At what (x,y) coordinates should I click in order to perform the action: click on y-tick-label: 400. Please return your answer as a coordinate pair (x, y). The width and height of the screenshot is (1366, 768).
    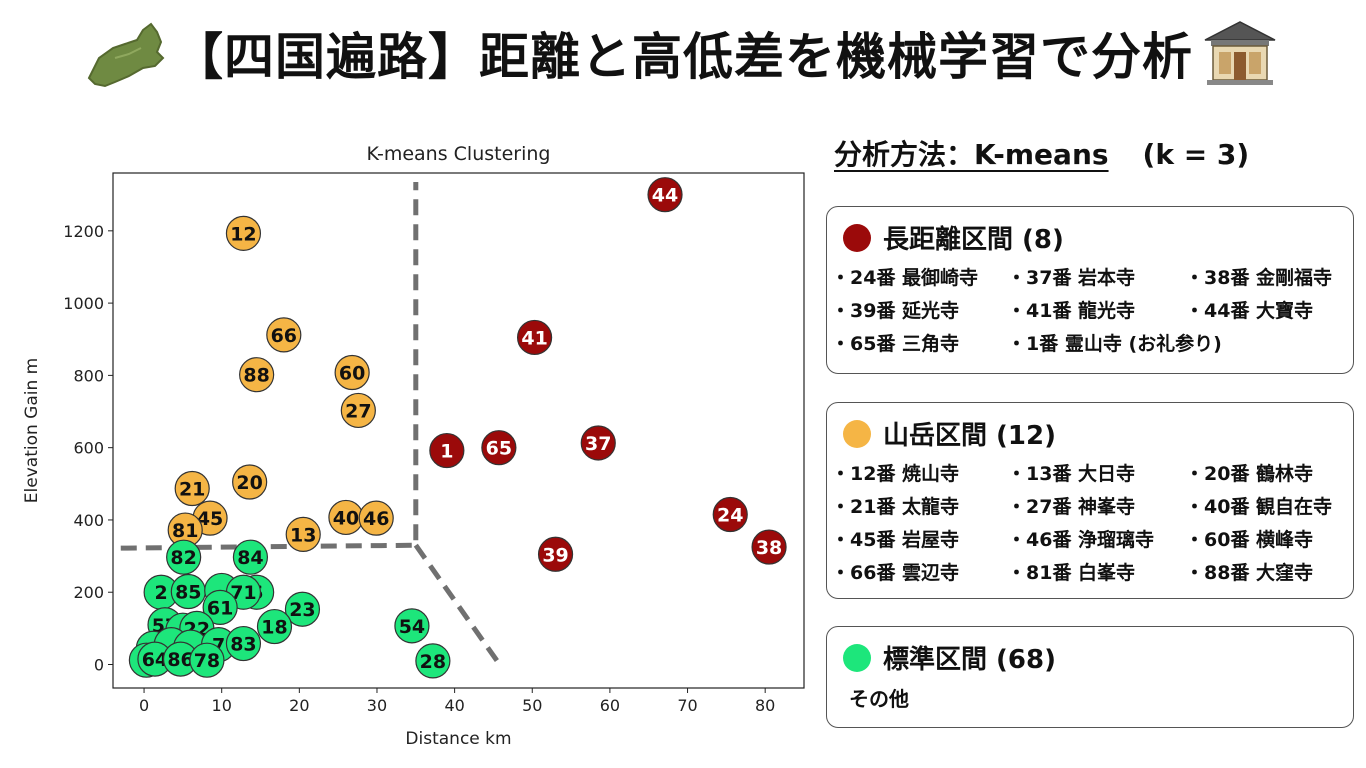
    Looking at the image, I should click on (88, 520).